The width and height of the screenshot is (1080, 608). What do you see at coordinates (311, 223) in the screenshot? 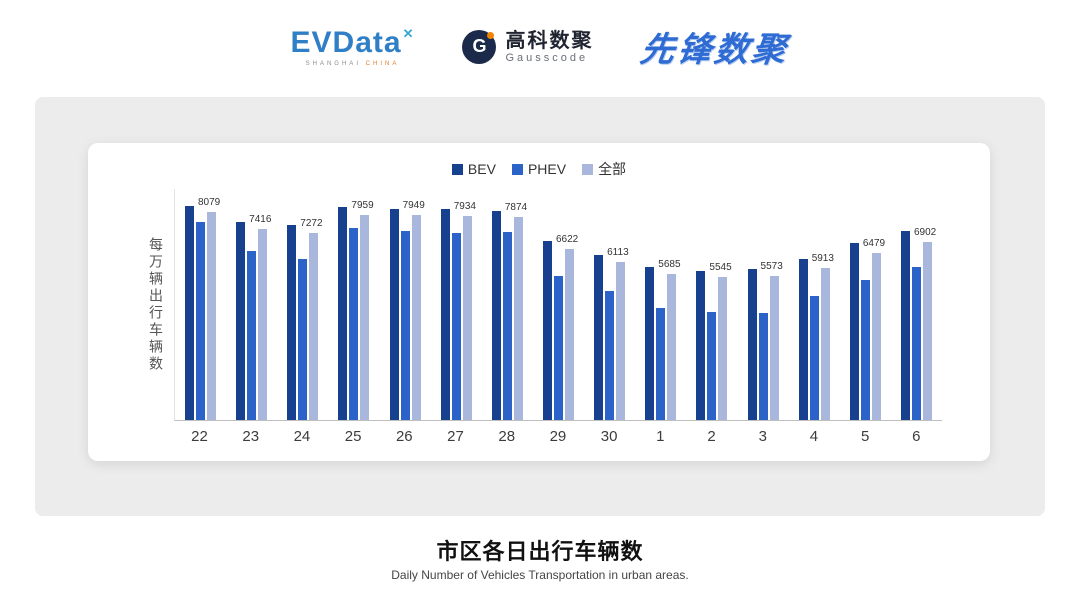
I see `bar-value-label: 7272` at bounding box center [311, 223].